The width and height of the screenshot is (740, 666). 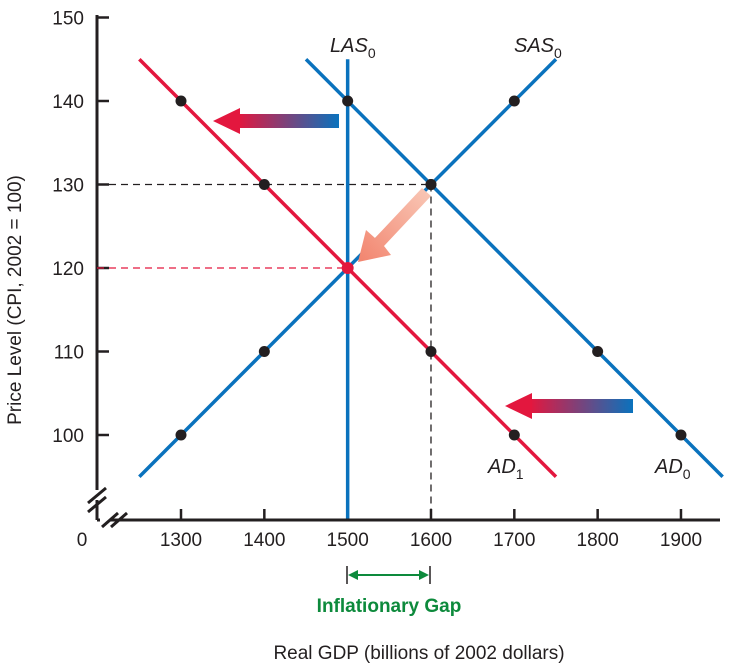 What do you see at coordinates (372, 53) in the screenshot?
I see `label-las0-sub: 0` at bounding box center [372, 53].